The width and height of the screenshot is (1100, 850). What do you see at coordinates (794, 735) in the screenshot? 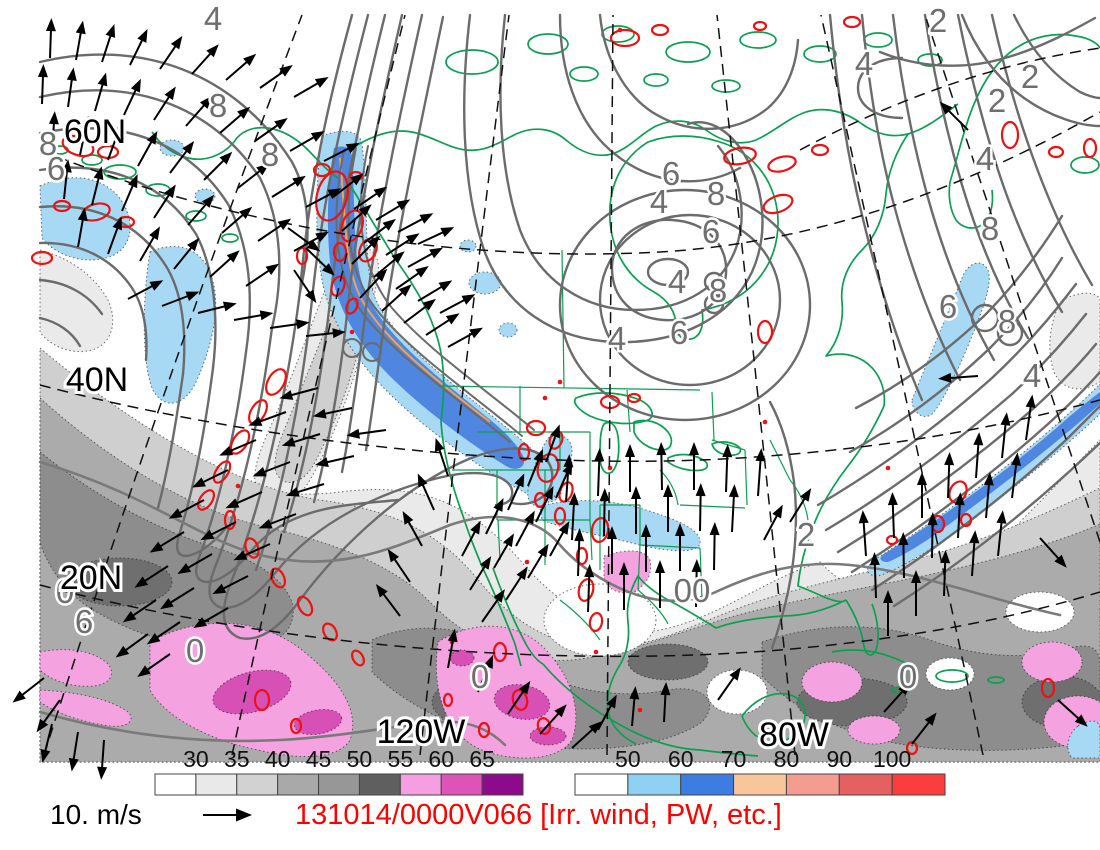
I see `geo-label-80w: 80W` at bounding box center [794, 735].